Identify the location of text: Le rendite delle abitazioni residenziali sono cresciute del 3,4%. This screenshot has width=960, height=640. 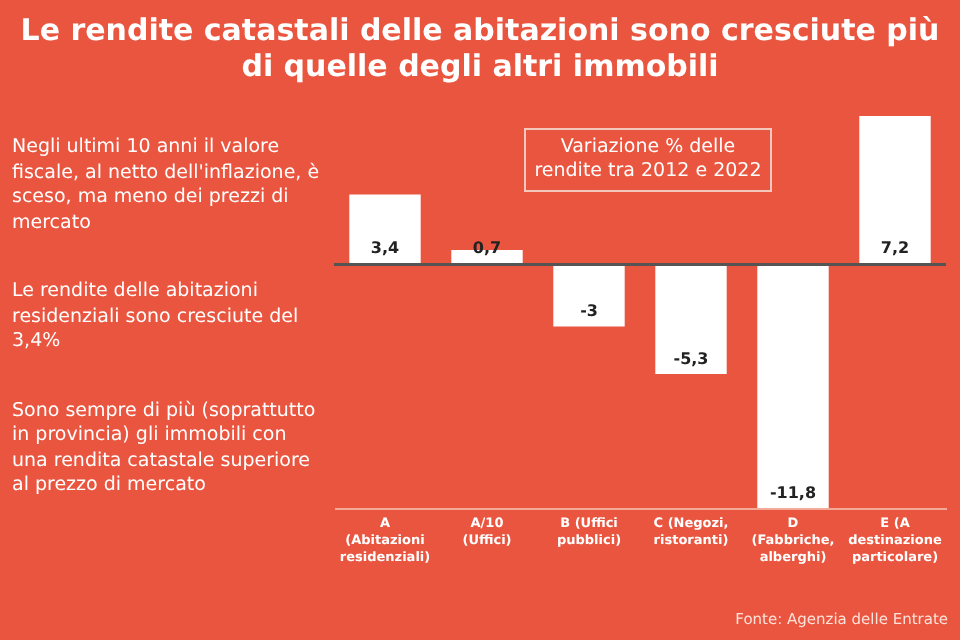
(156, 317).